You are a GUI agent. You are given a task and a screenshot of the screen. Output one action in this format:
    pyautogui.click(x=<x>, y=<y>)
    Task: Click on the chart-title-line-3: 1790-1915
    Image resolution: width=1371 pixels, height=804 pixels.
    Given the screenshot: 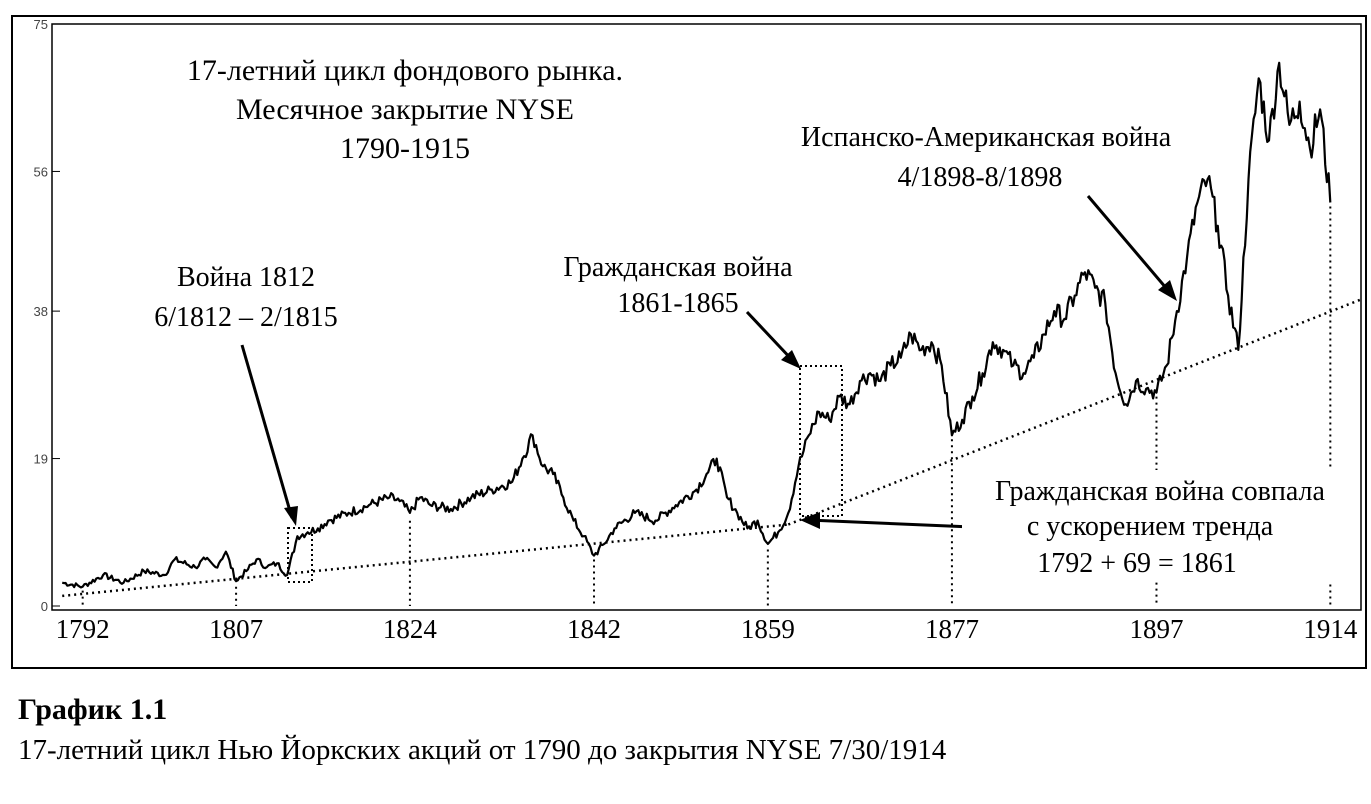 What is the action you would take?
    pyautogui.click(x=405, y=148)
    